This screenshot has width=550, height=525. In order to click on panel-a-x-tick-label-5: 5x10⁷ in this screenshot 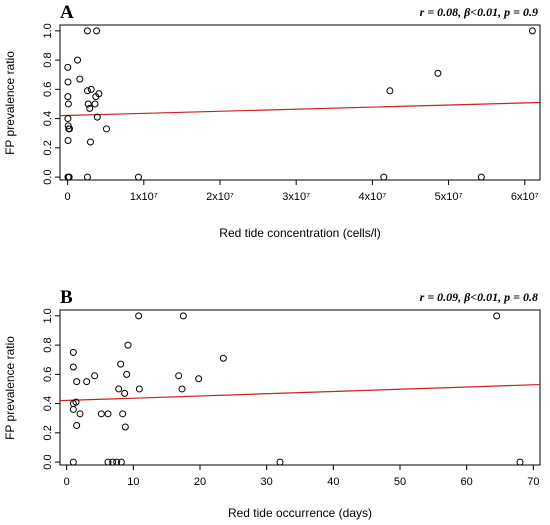, I will do `click(449, 197)`.